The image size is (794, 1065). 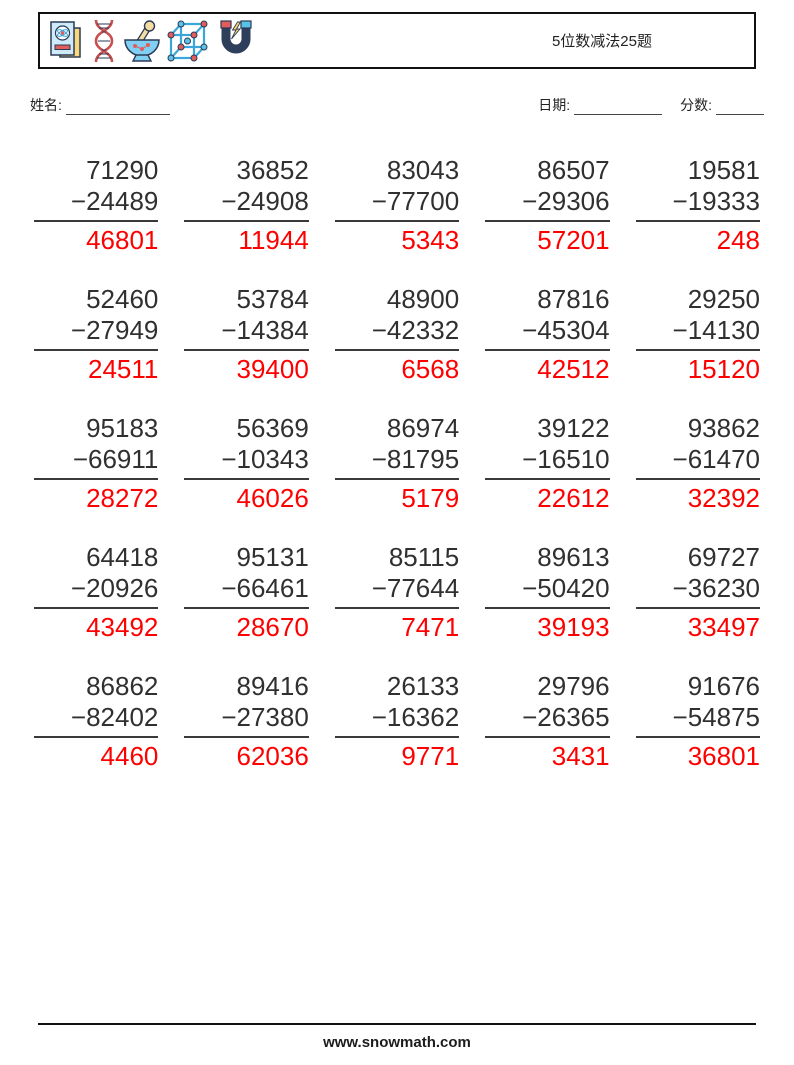 I want to click on problem-cell: 89613 −50420 39193, so click(x=547, y=592).